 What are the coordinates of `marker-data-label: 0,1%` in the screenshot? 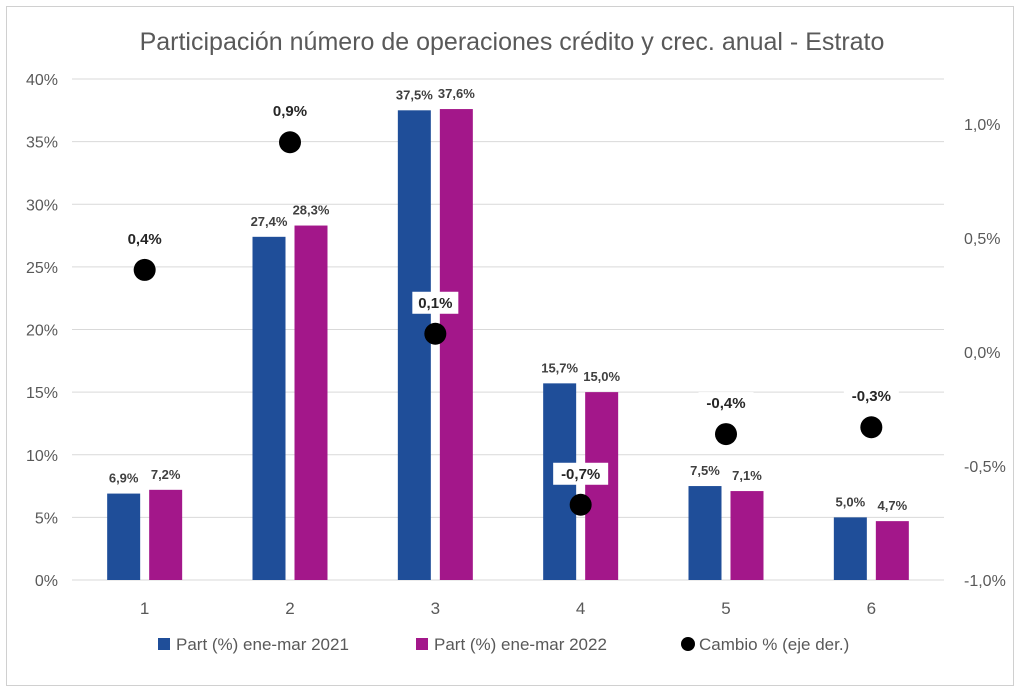 It's located at (435, 303).